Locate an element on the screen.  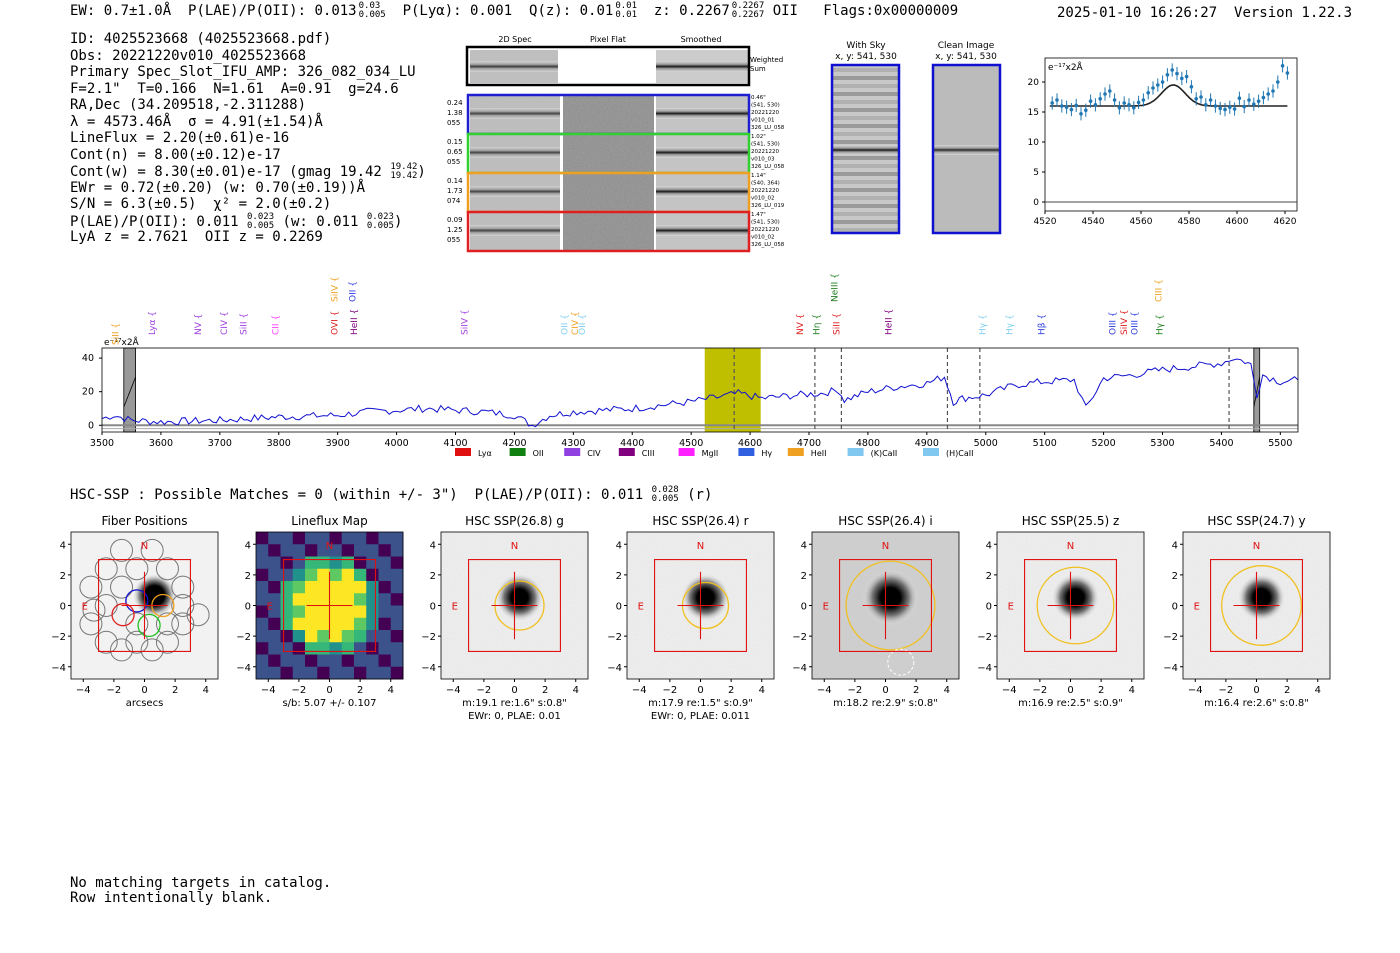
spec-xtick-label: 4800 is located at coordinates (868, 443).